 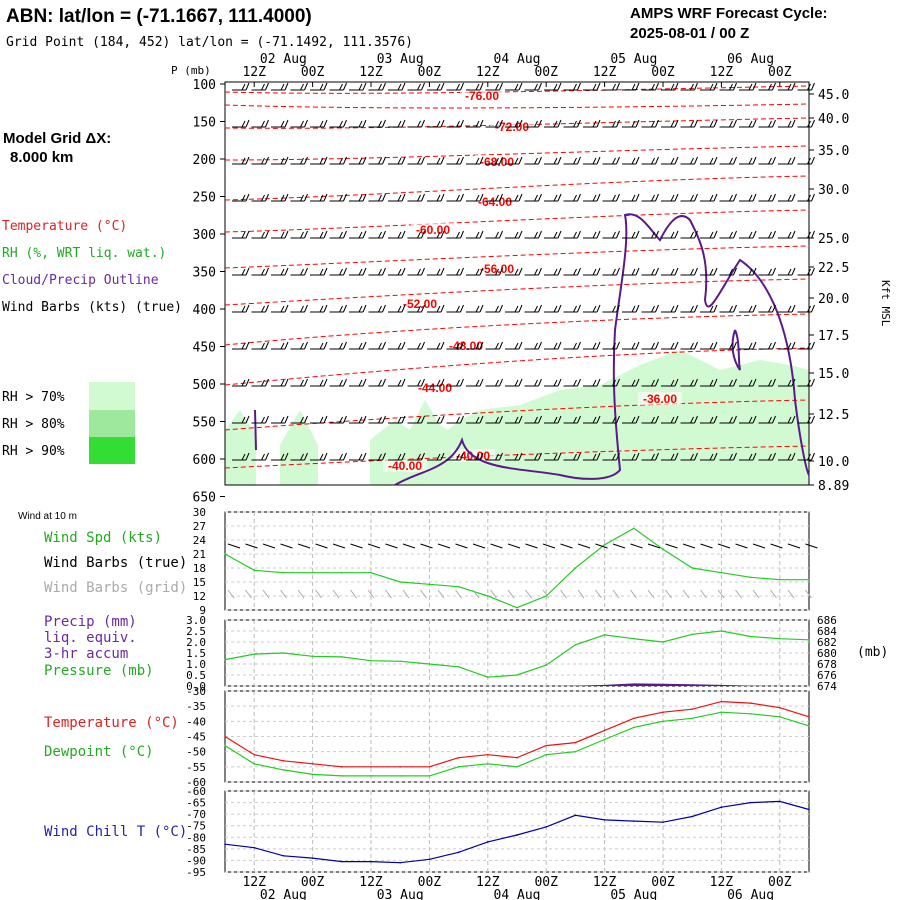 I want to click on wind-chill-line-point, so click(x=750, y=802).